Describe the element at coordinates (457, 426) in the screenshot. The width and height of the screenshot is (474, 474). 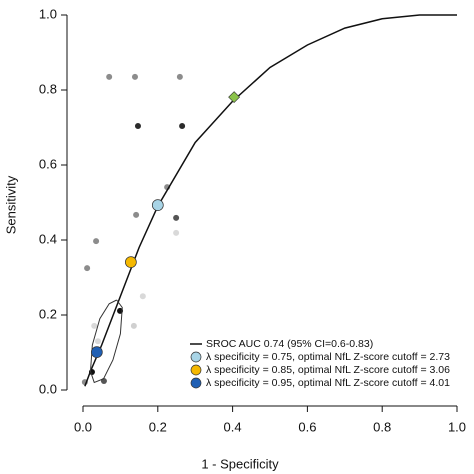
I see `x-tick-label: 1.0` at that location.